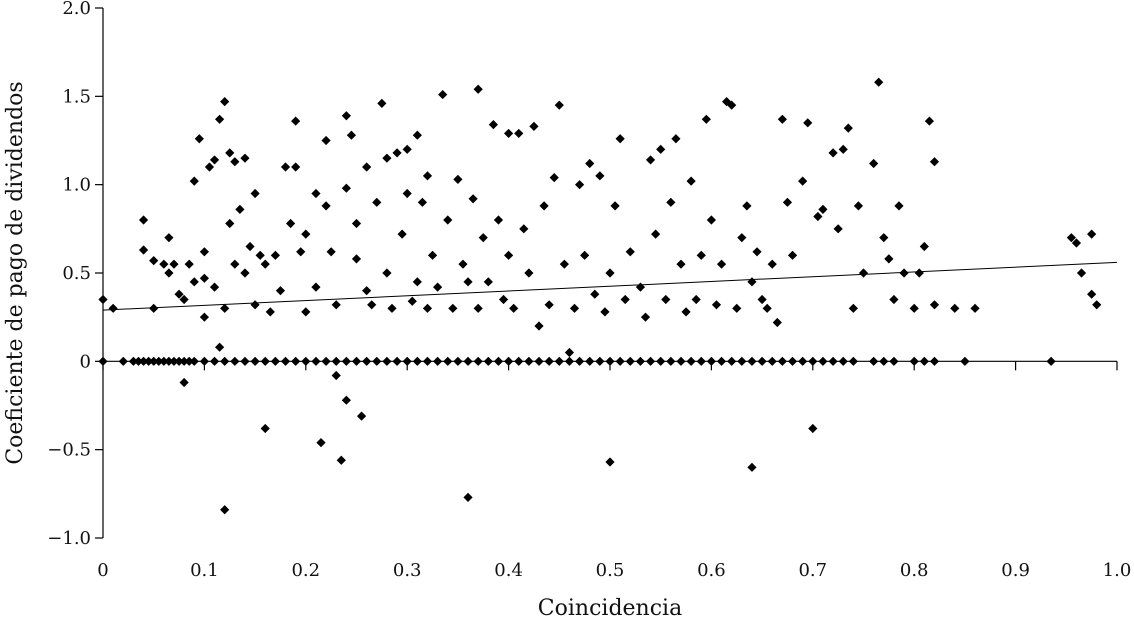 This screenshot has width=1134, height=620. Describe the element at coordinates (305, 570) in the screenshot. I see `x-tick-label: 0.2` at that location.